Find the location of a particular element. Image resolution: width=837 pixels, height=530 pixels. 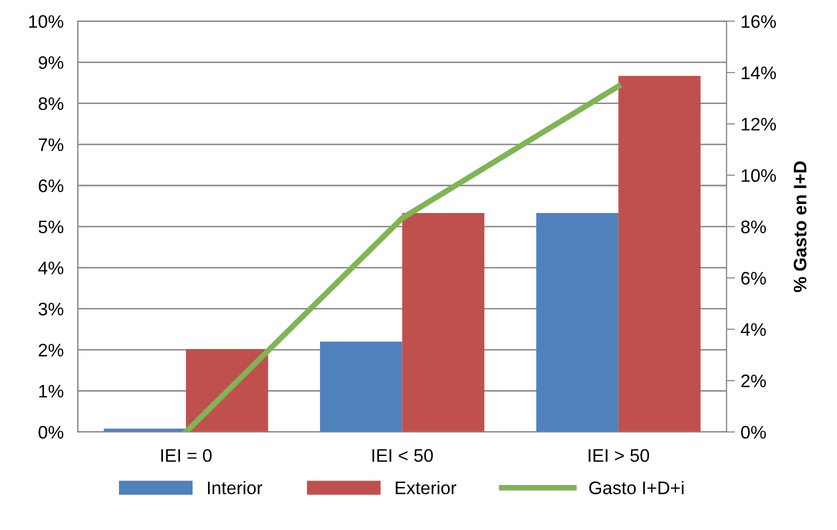

x-tick-label: IEI = 0 is located at coordinates (186, 455).